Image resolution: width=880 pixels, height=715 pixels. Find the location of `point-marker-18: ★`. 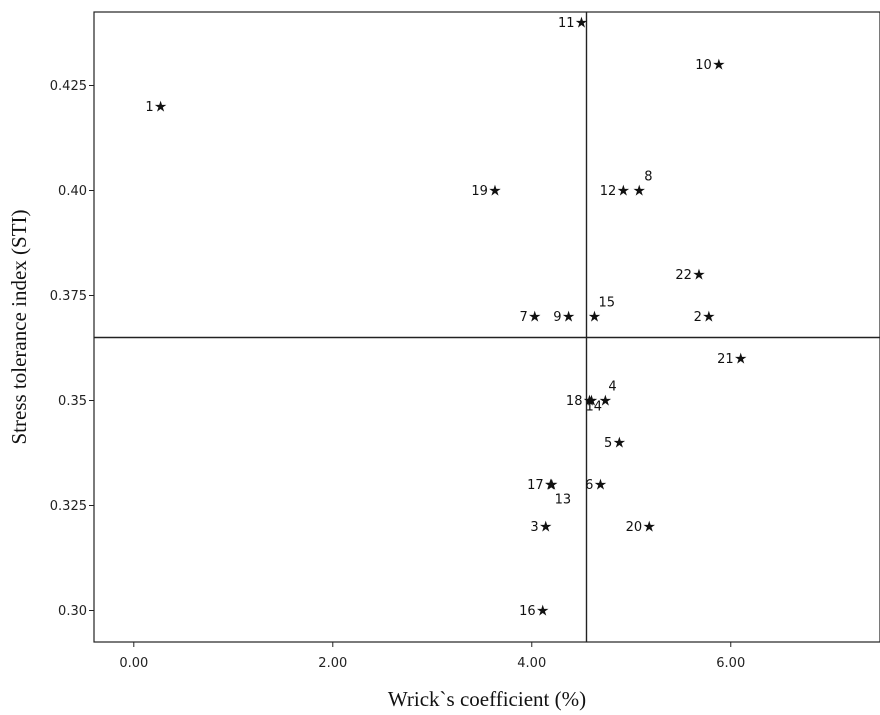

point-marker-18: ★ is located at coordinates (589, 401).